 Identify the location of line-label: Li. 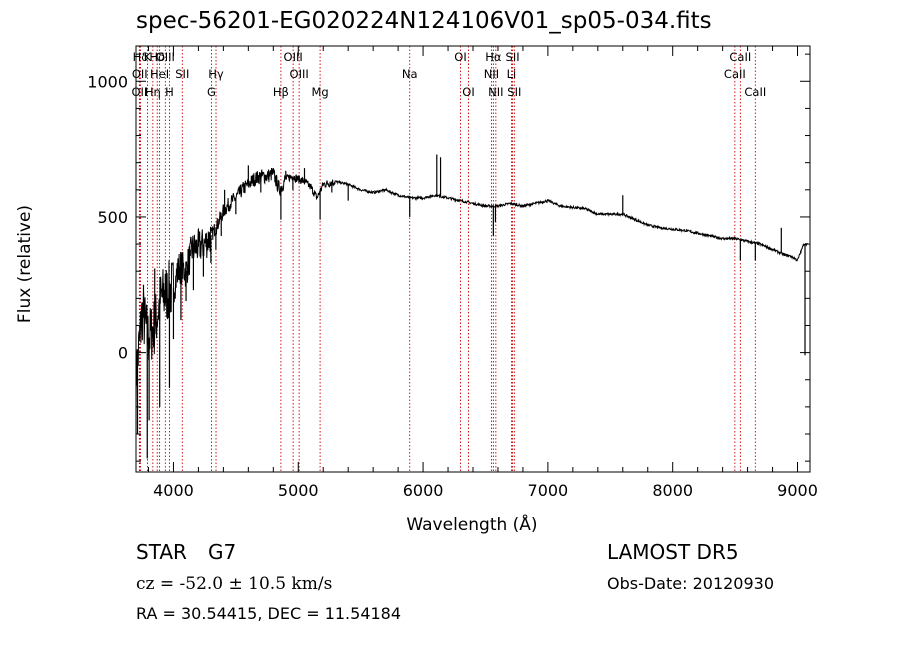
(512, 74).